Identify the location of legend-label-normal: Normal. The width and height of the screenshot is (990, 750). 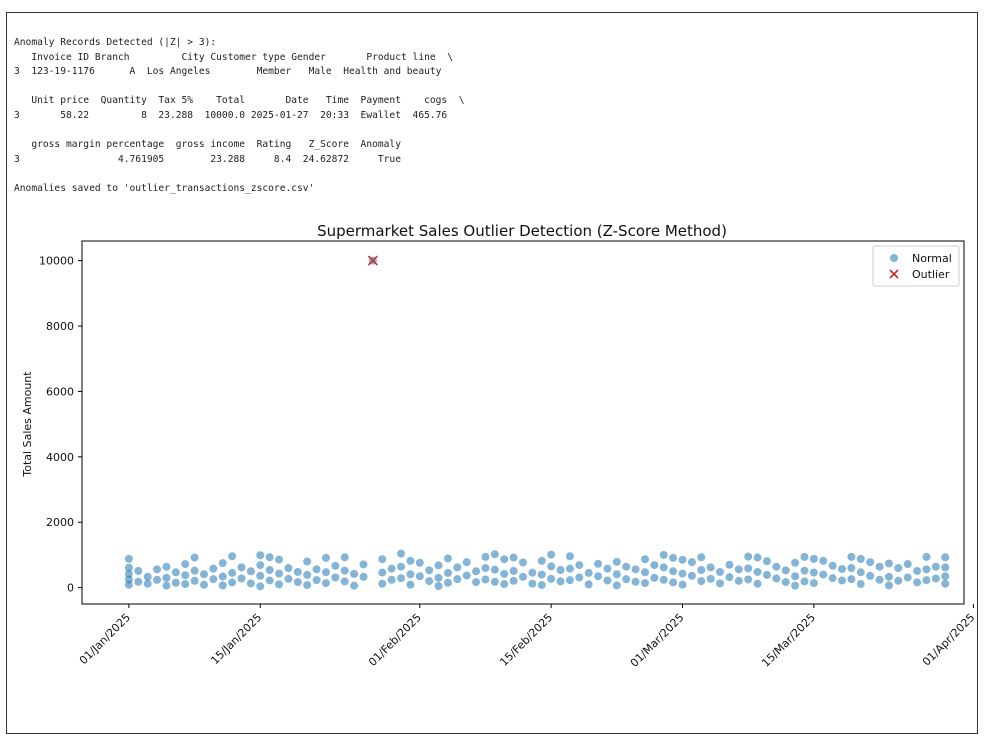
(932, 258).